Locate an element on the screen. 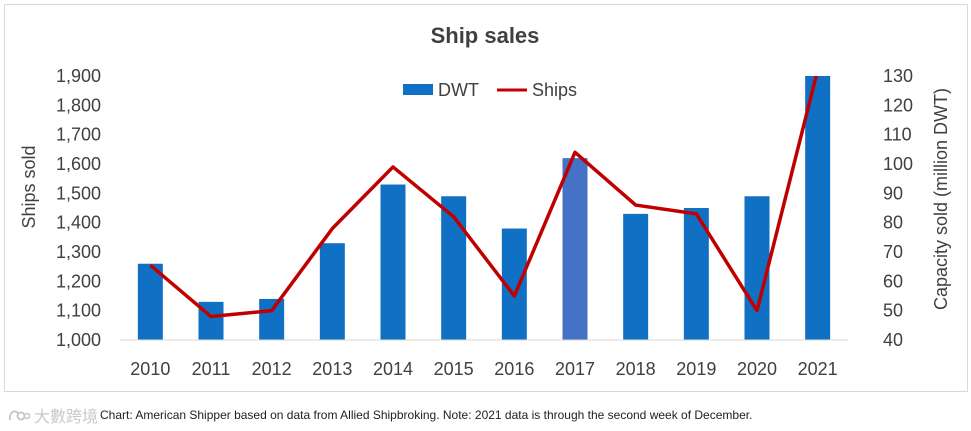 This screenshot has height=431, width=971. x-tick-label: 2019 is located at coordinates (696, 369).